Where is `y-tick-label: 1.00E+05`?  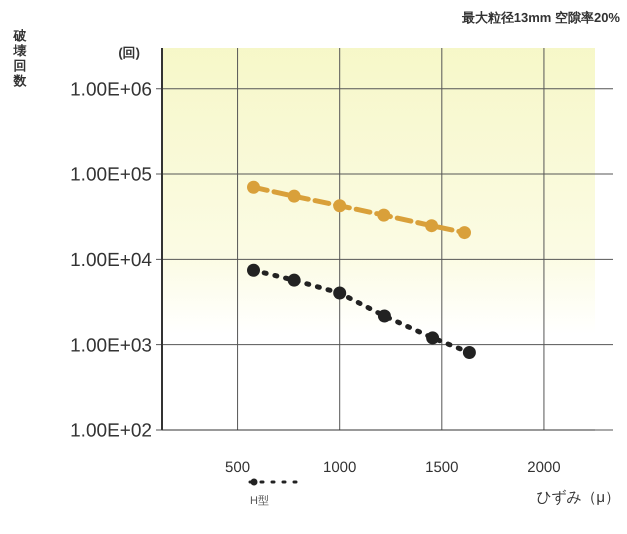
y-tick-label: 1.00E+05 is located at coordinates (111, 175).